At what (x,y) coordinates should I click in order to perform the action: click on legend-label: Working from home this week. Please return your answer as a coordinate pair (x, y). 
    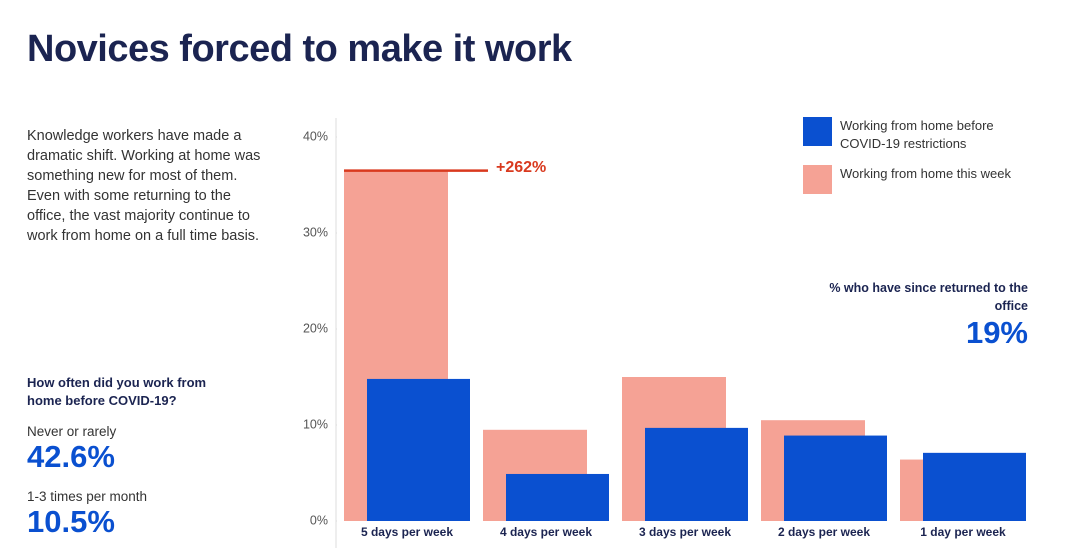
    Looking at the image, I should click on (925, 173).